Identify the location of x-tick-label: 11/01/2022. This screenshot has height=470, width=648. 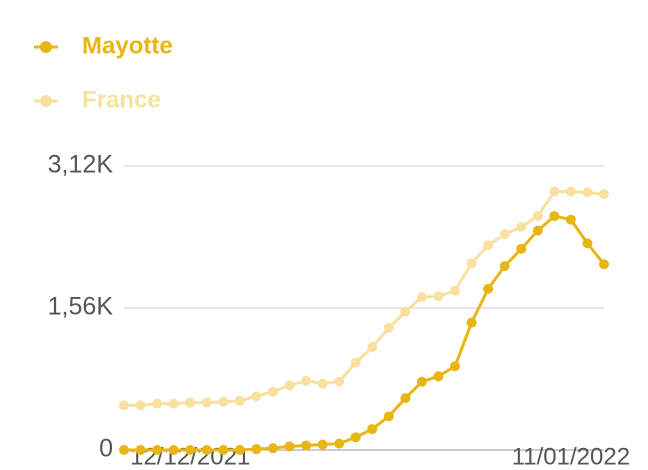
(571, 456).